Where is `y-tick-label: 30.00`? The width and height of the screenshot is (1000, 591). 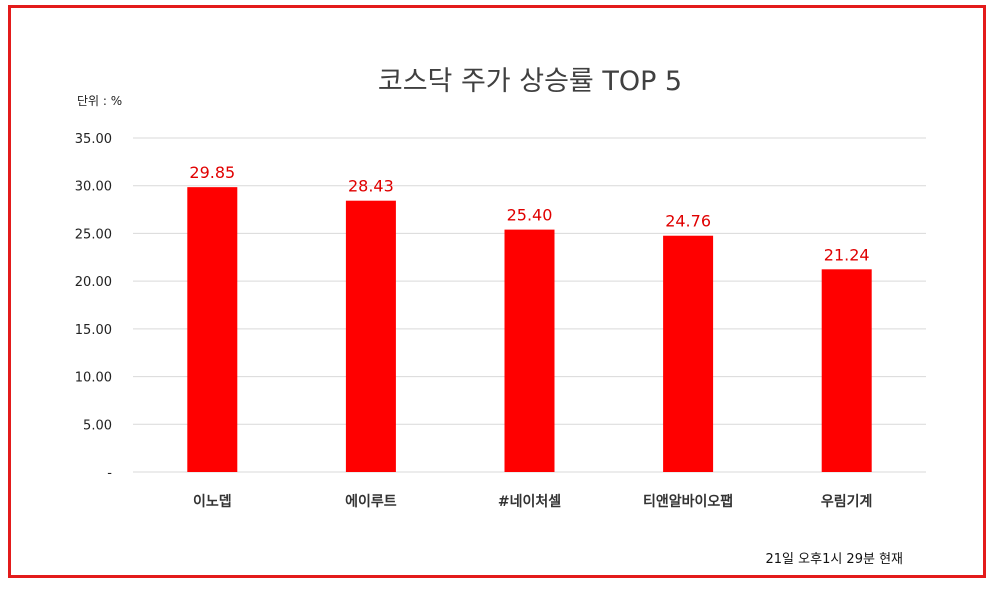 y-tick-label: 30.00 is located at coordinates (93, 187).